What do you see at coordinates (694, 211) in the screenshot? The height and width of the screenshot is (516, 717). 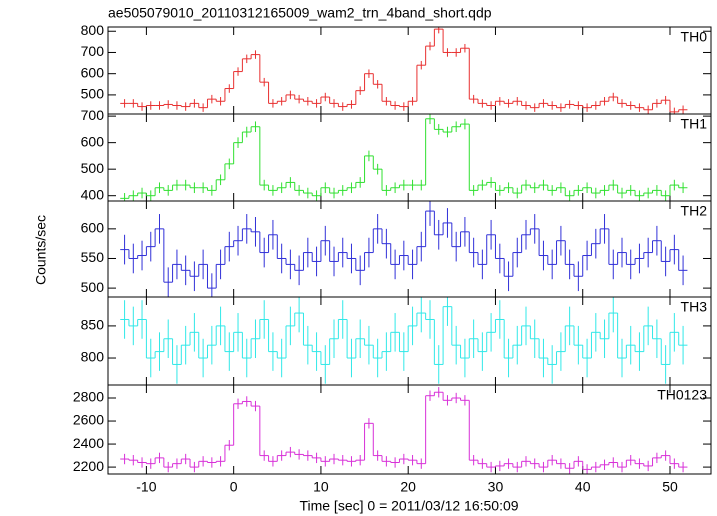 I see `panel-label: TH2` at bounding box center [694, 211].